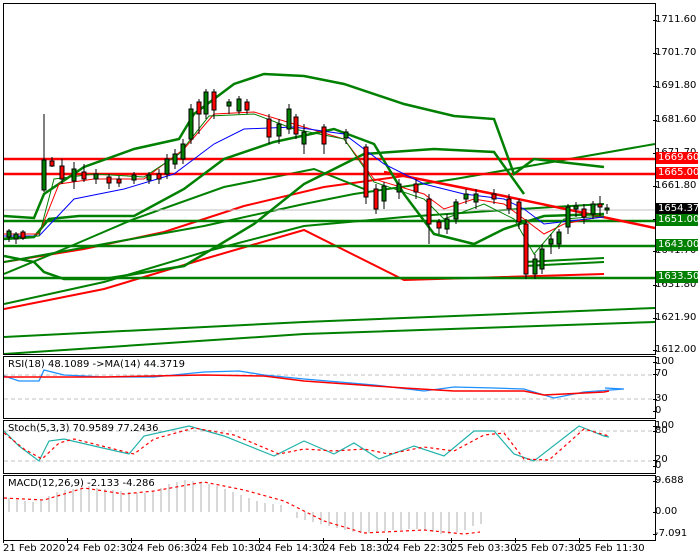  I want to click on stoch-panel: Stoch(5,3,3) 70.9589 77.2436, so click(329, 447).